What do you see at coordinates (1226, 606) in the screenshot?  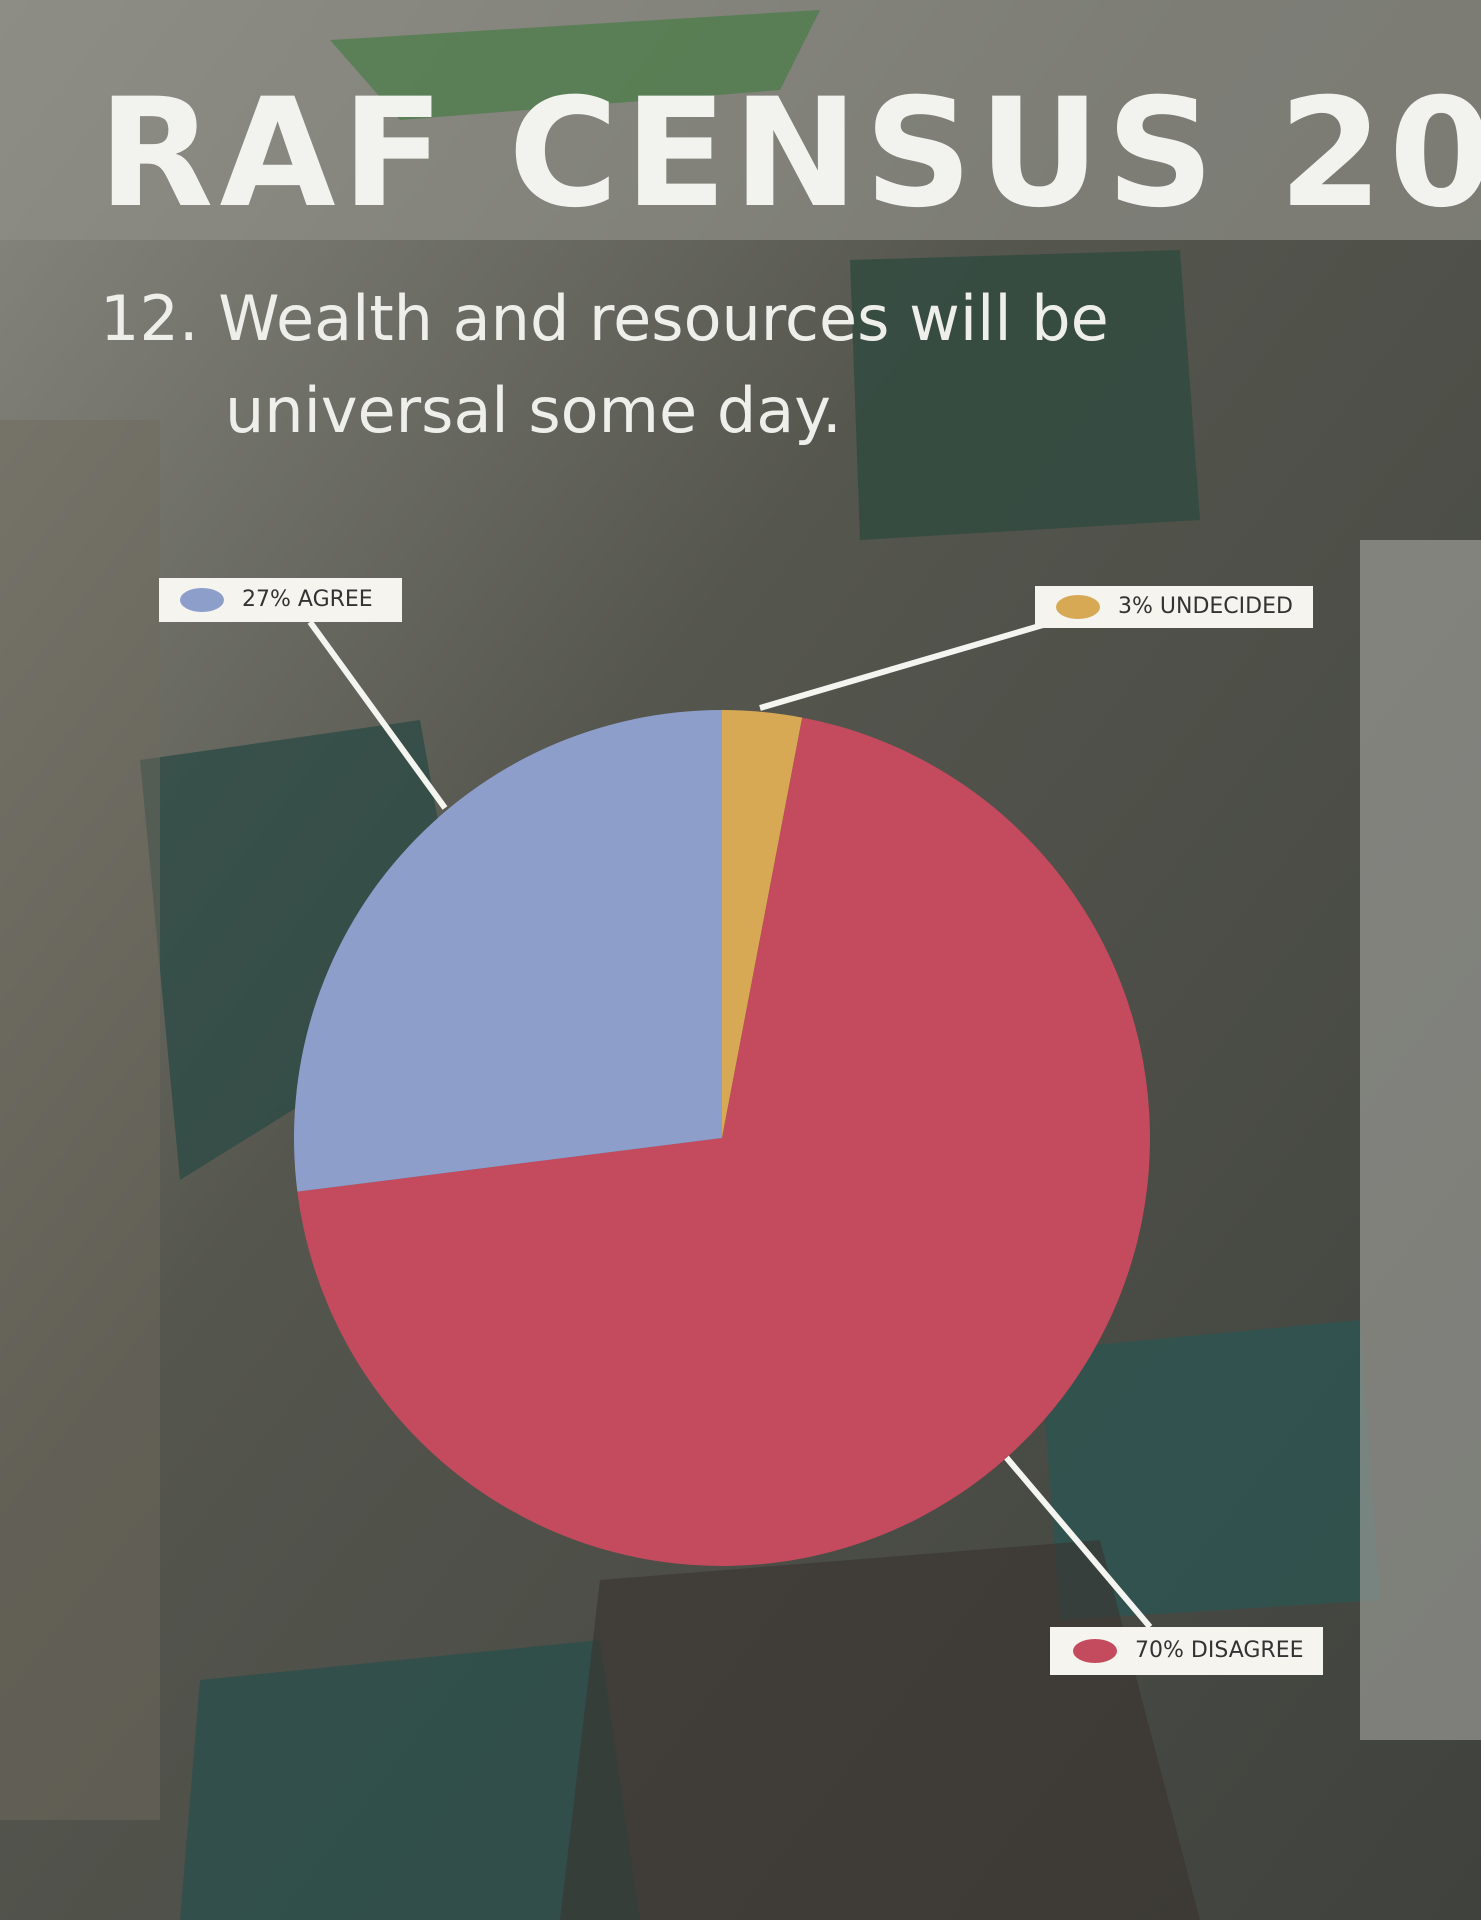 I see `category-label: UNDECIDED` at bounding box center [1226, 606].